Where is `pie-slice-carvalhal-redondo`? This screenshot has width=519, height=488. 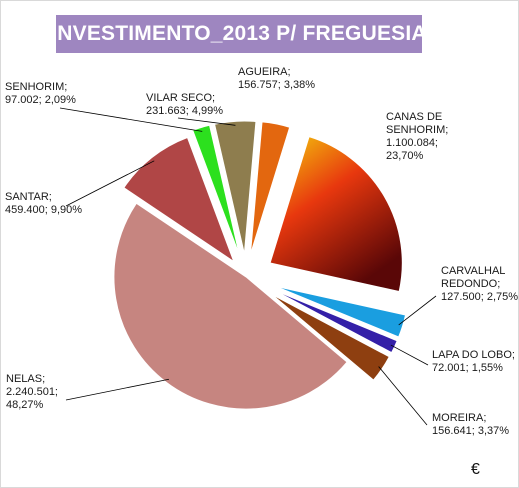 pie-slice-carvalhal-redondo is located at coordinates (341, 312).